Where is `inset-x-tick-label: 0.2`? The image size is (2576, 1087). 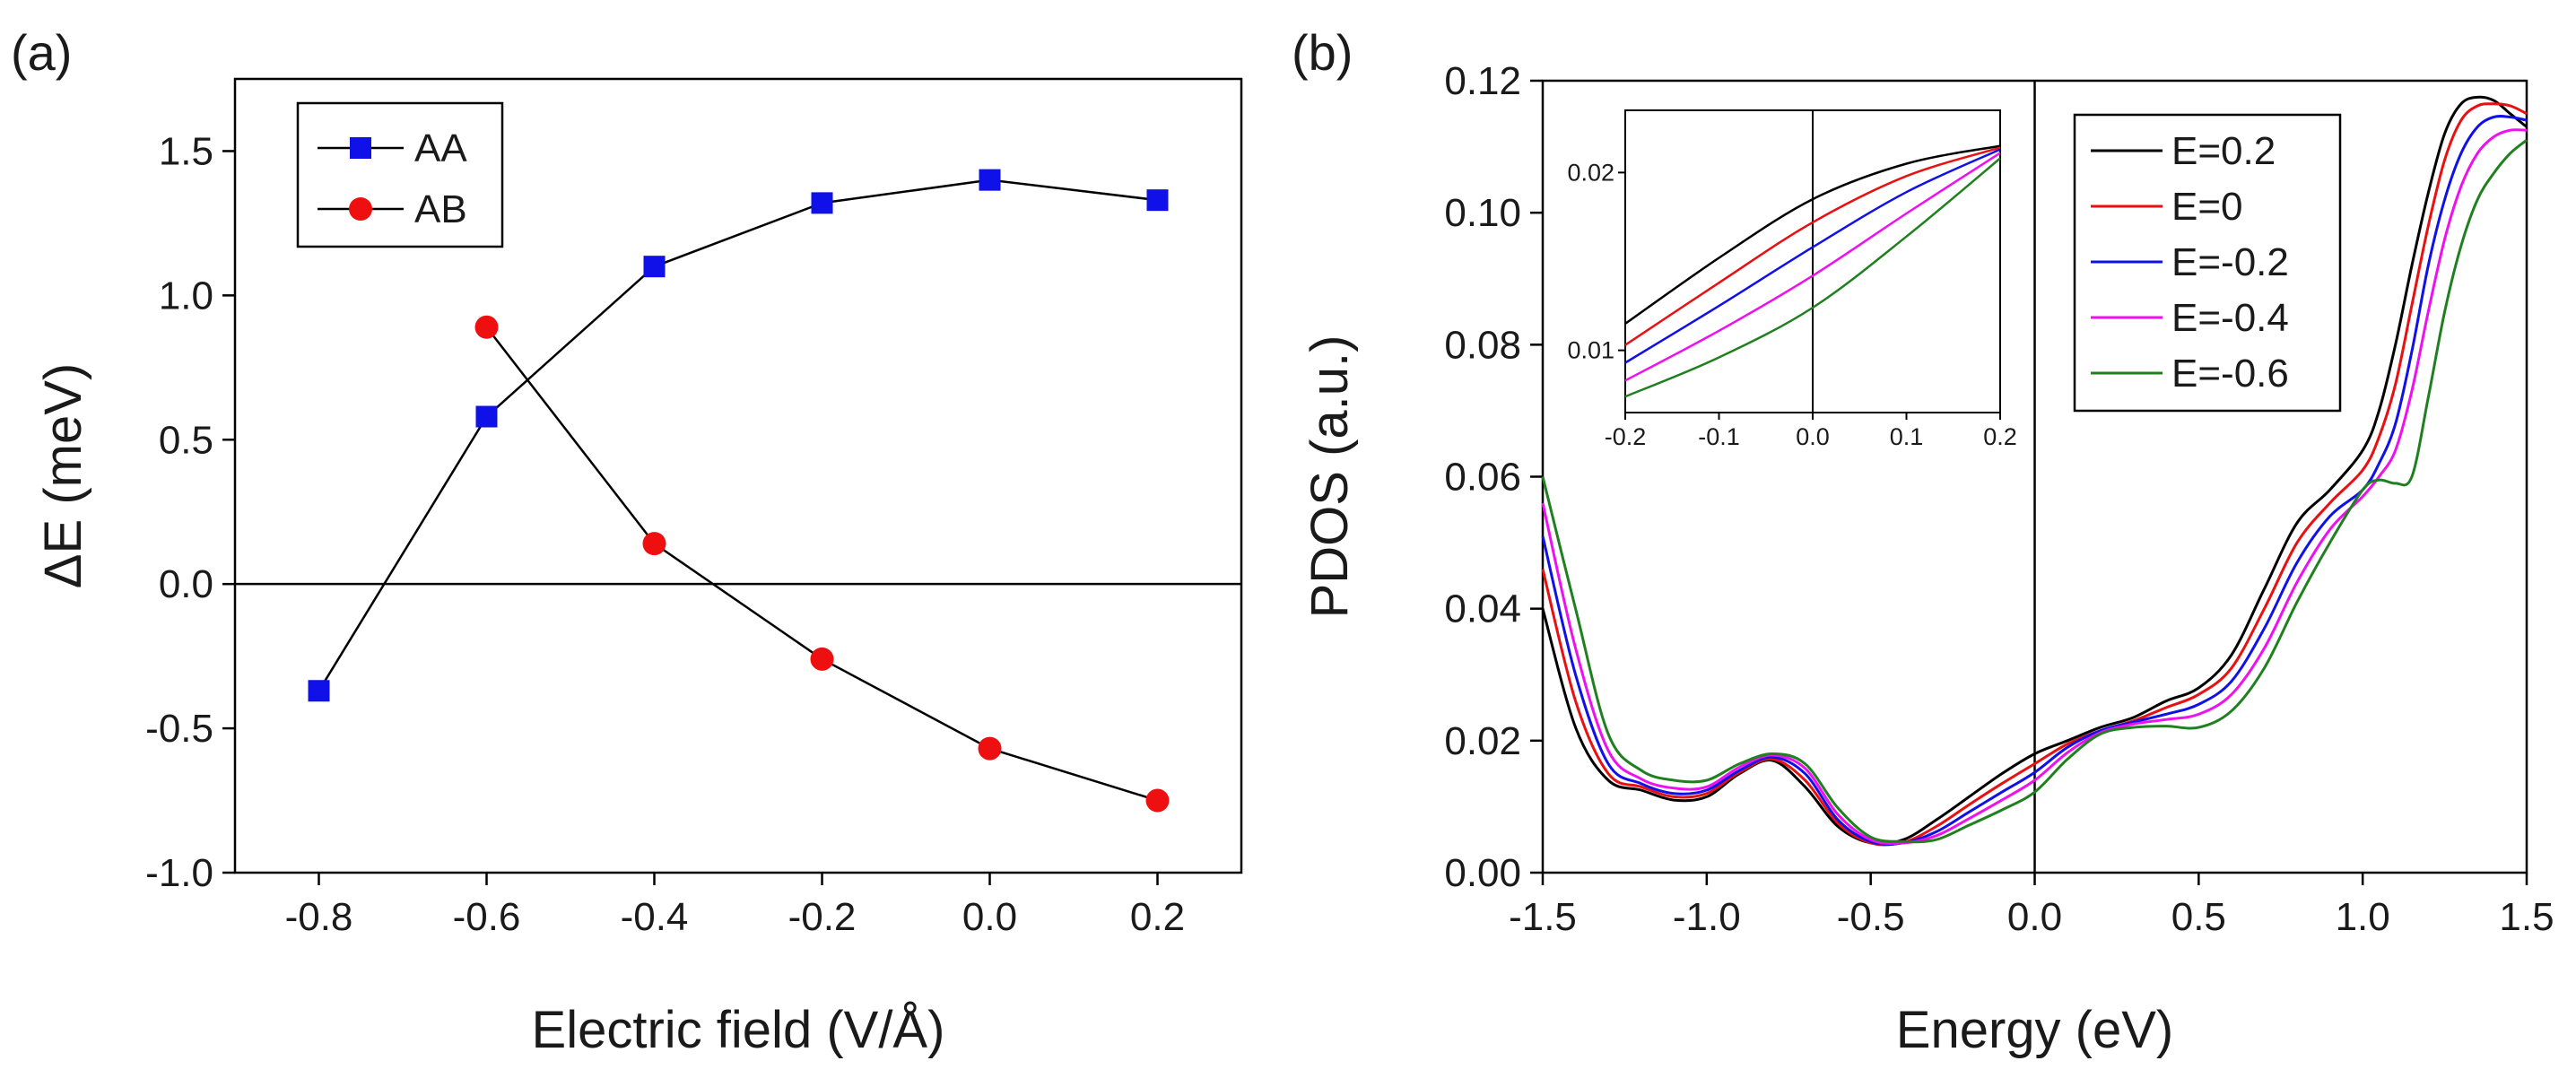 inset-x-tick-label: 0.2 is located at coordinates (2000, 436).